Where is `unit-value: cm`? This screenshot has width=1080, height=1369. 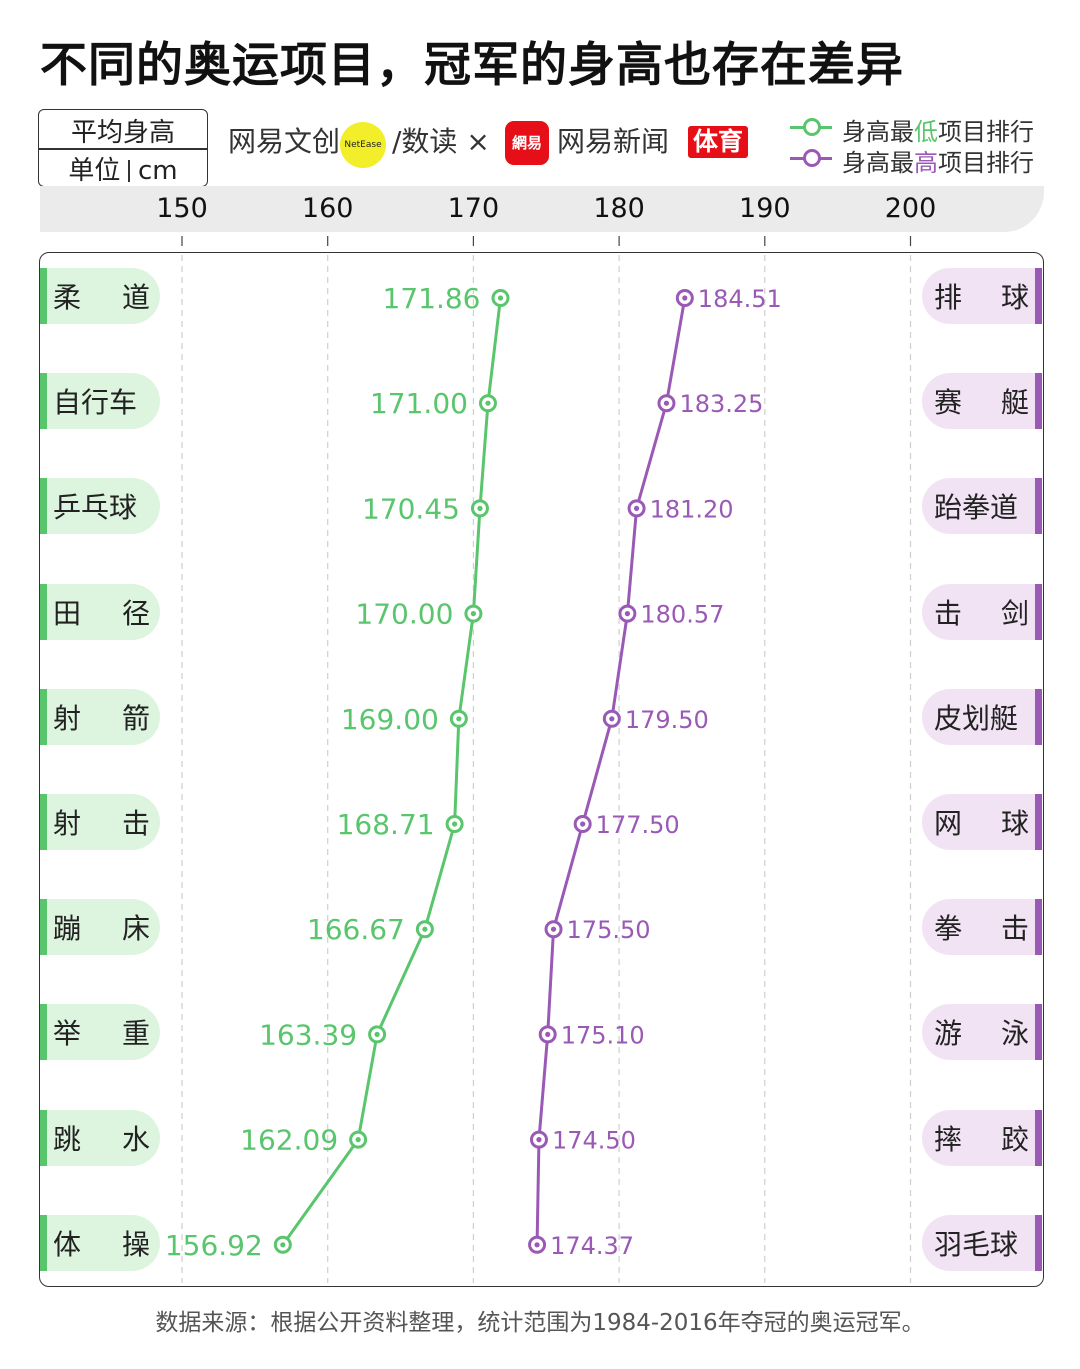
unit-value: cm is located at coordinates (157, 171).